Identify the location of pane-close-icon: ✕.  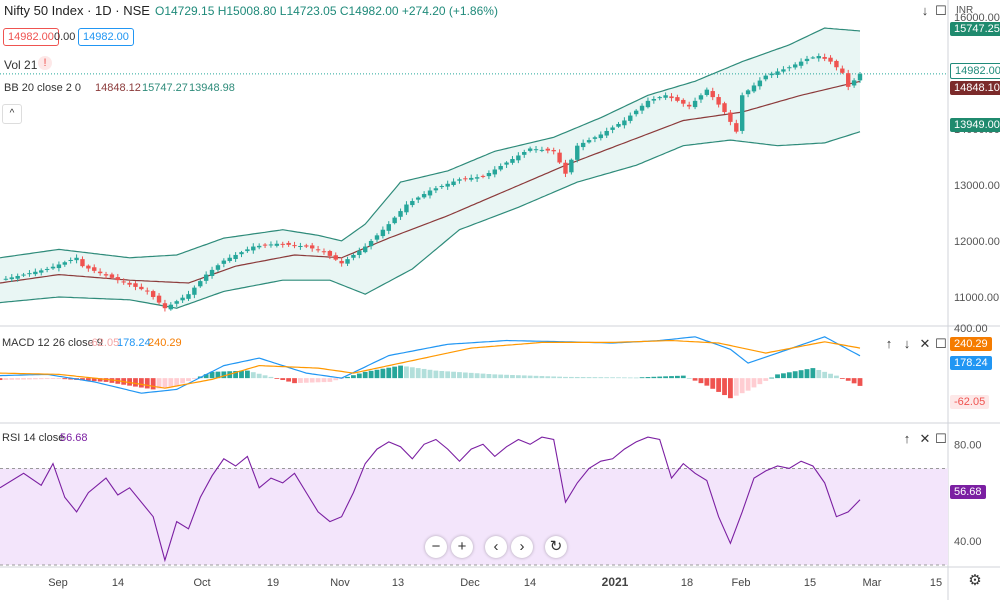
(925, 343).